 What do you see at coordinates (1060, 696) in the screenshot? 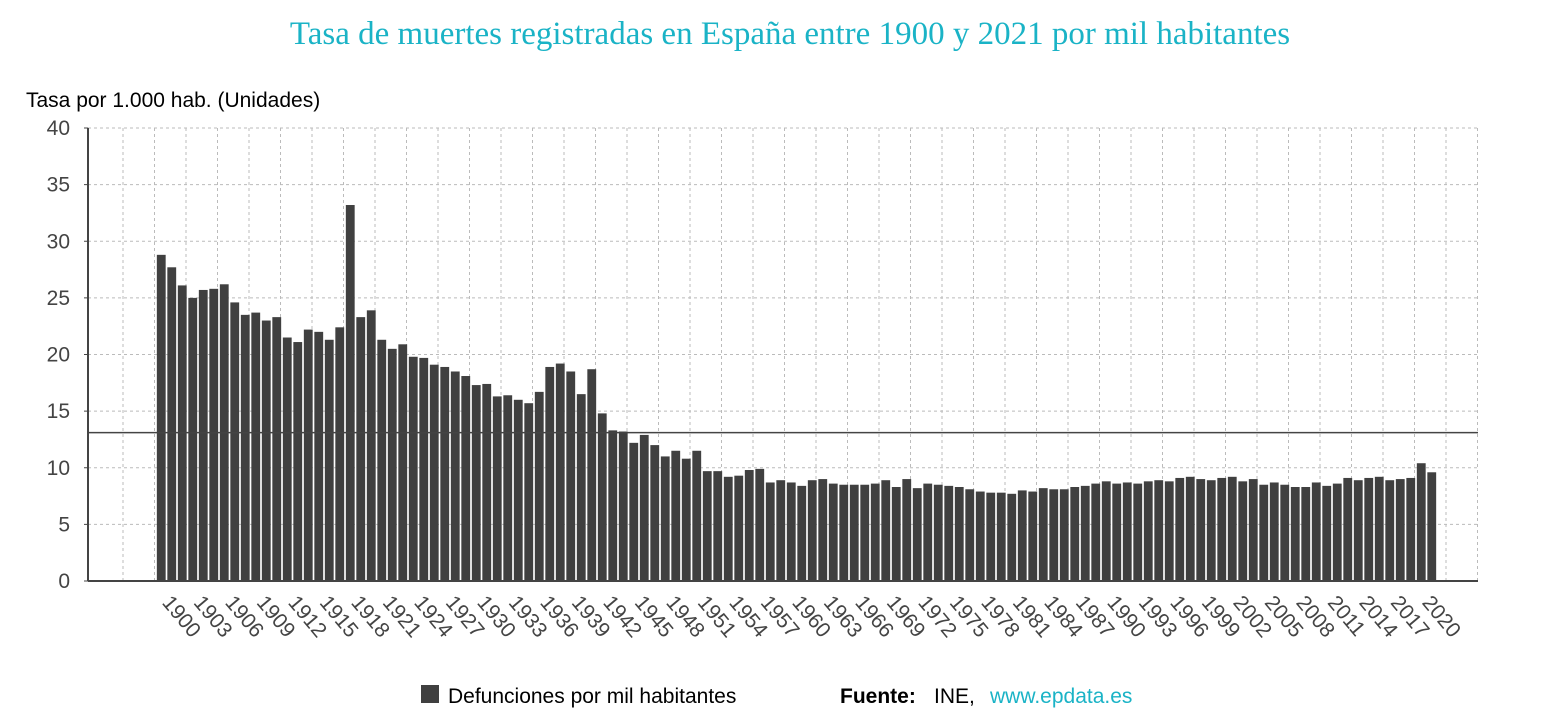
I see `source-link: www.epdata.es` at bounding box center [1060, 696].